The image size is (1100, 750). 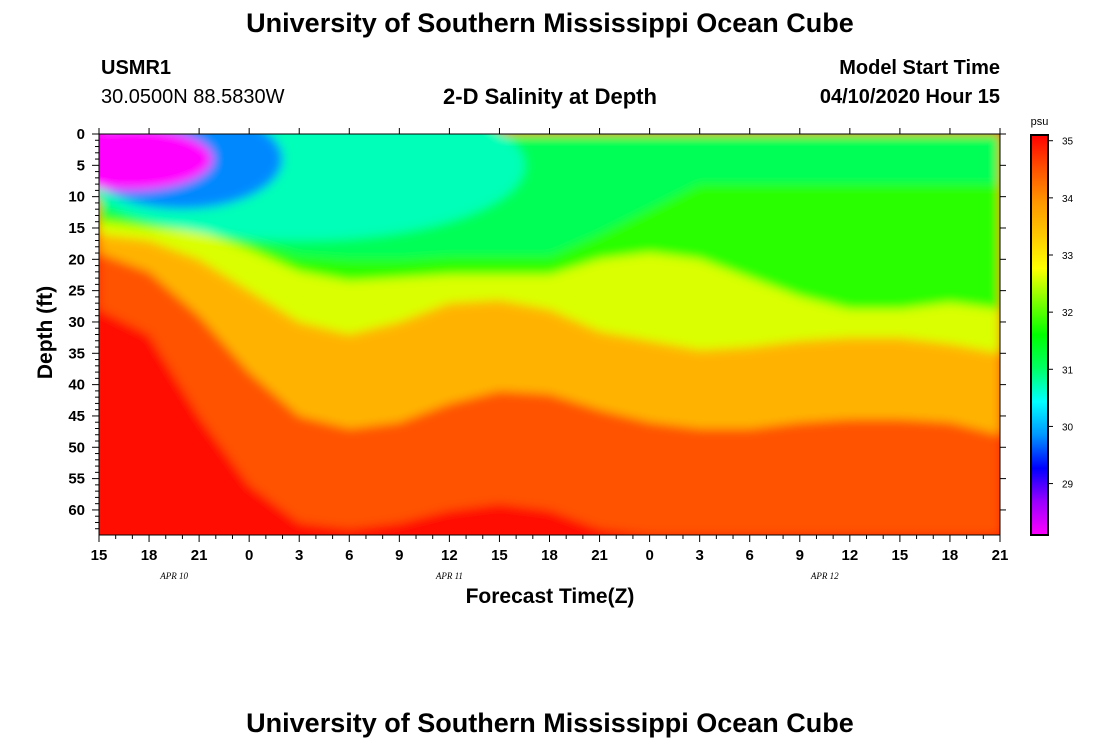 What do you see at coordinates (76, 479) in the screenshot?
I see `y-tick-label: 55` at bounding box center [76, 479].